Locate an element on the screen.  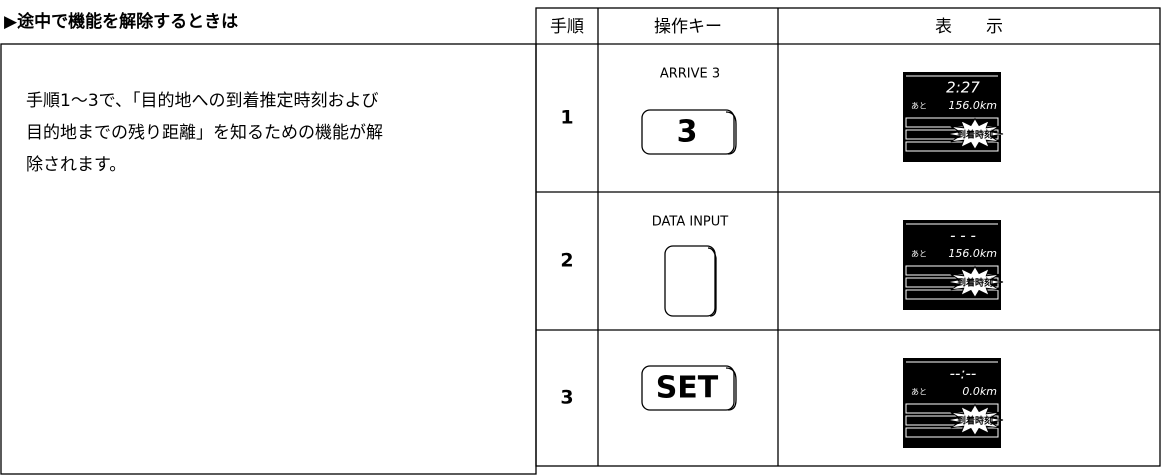
key-label: ARRIVE 3 is located at coordinates (690, 74).